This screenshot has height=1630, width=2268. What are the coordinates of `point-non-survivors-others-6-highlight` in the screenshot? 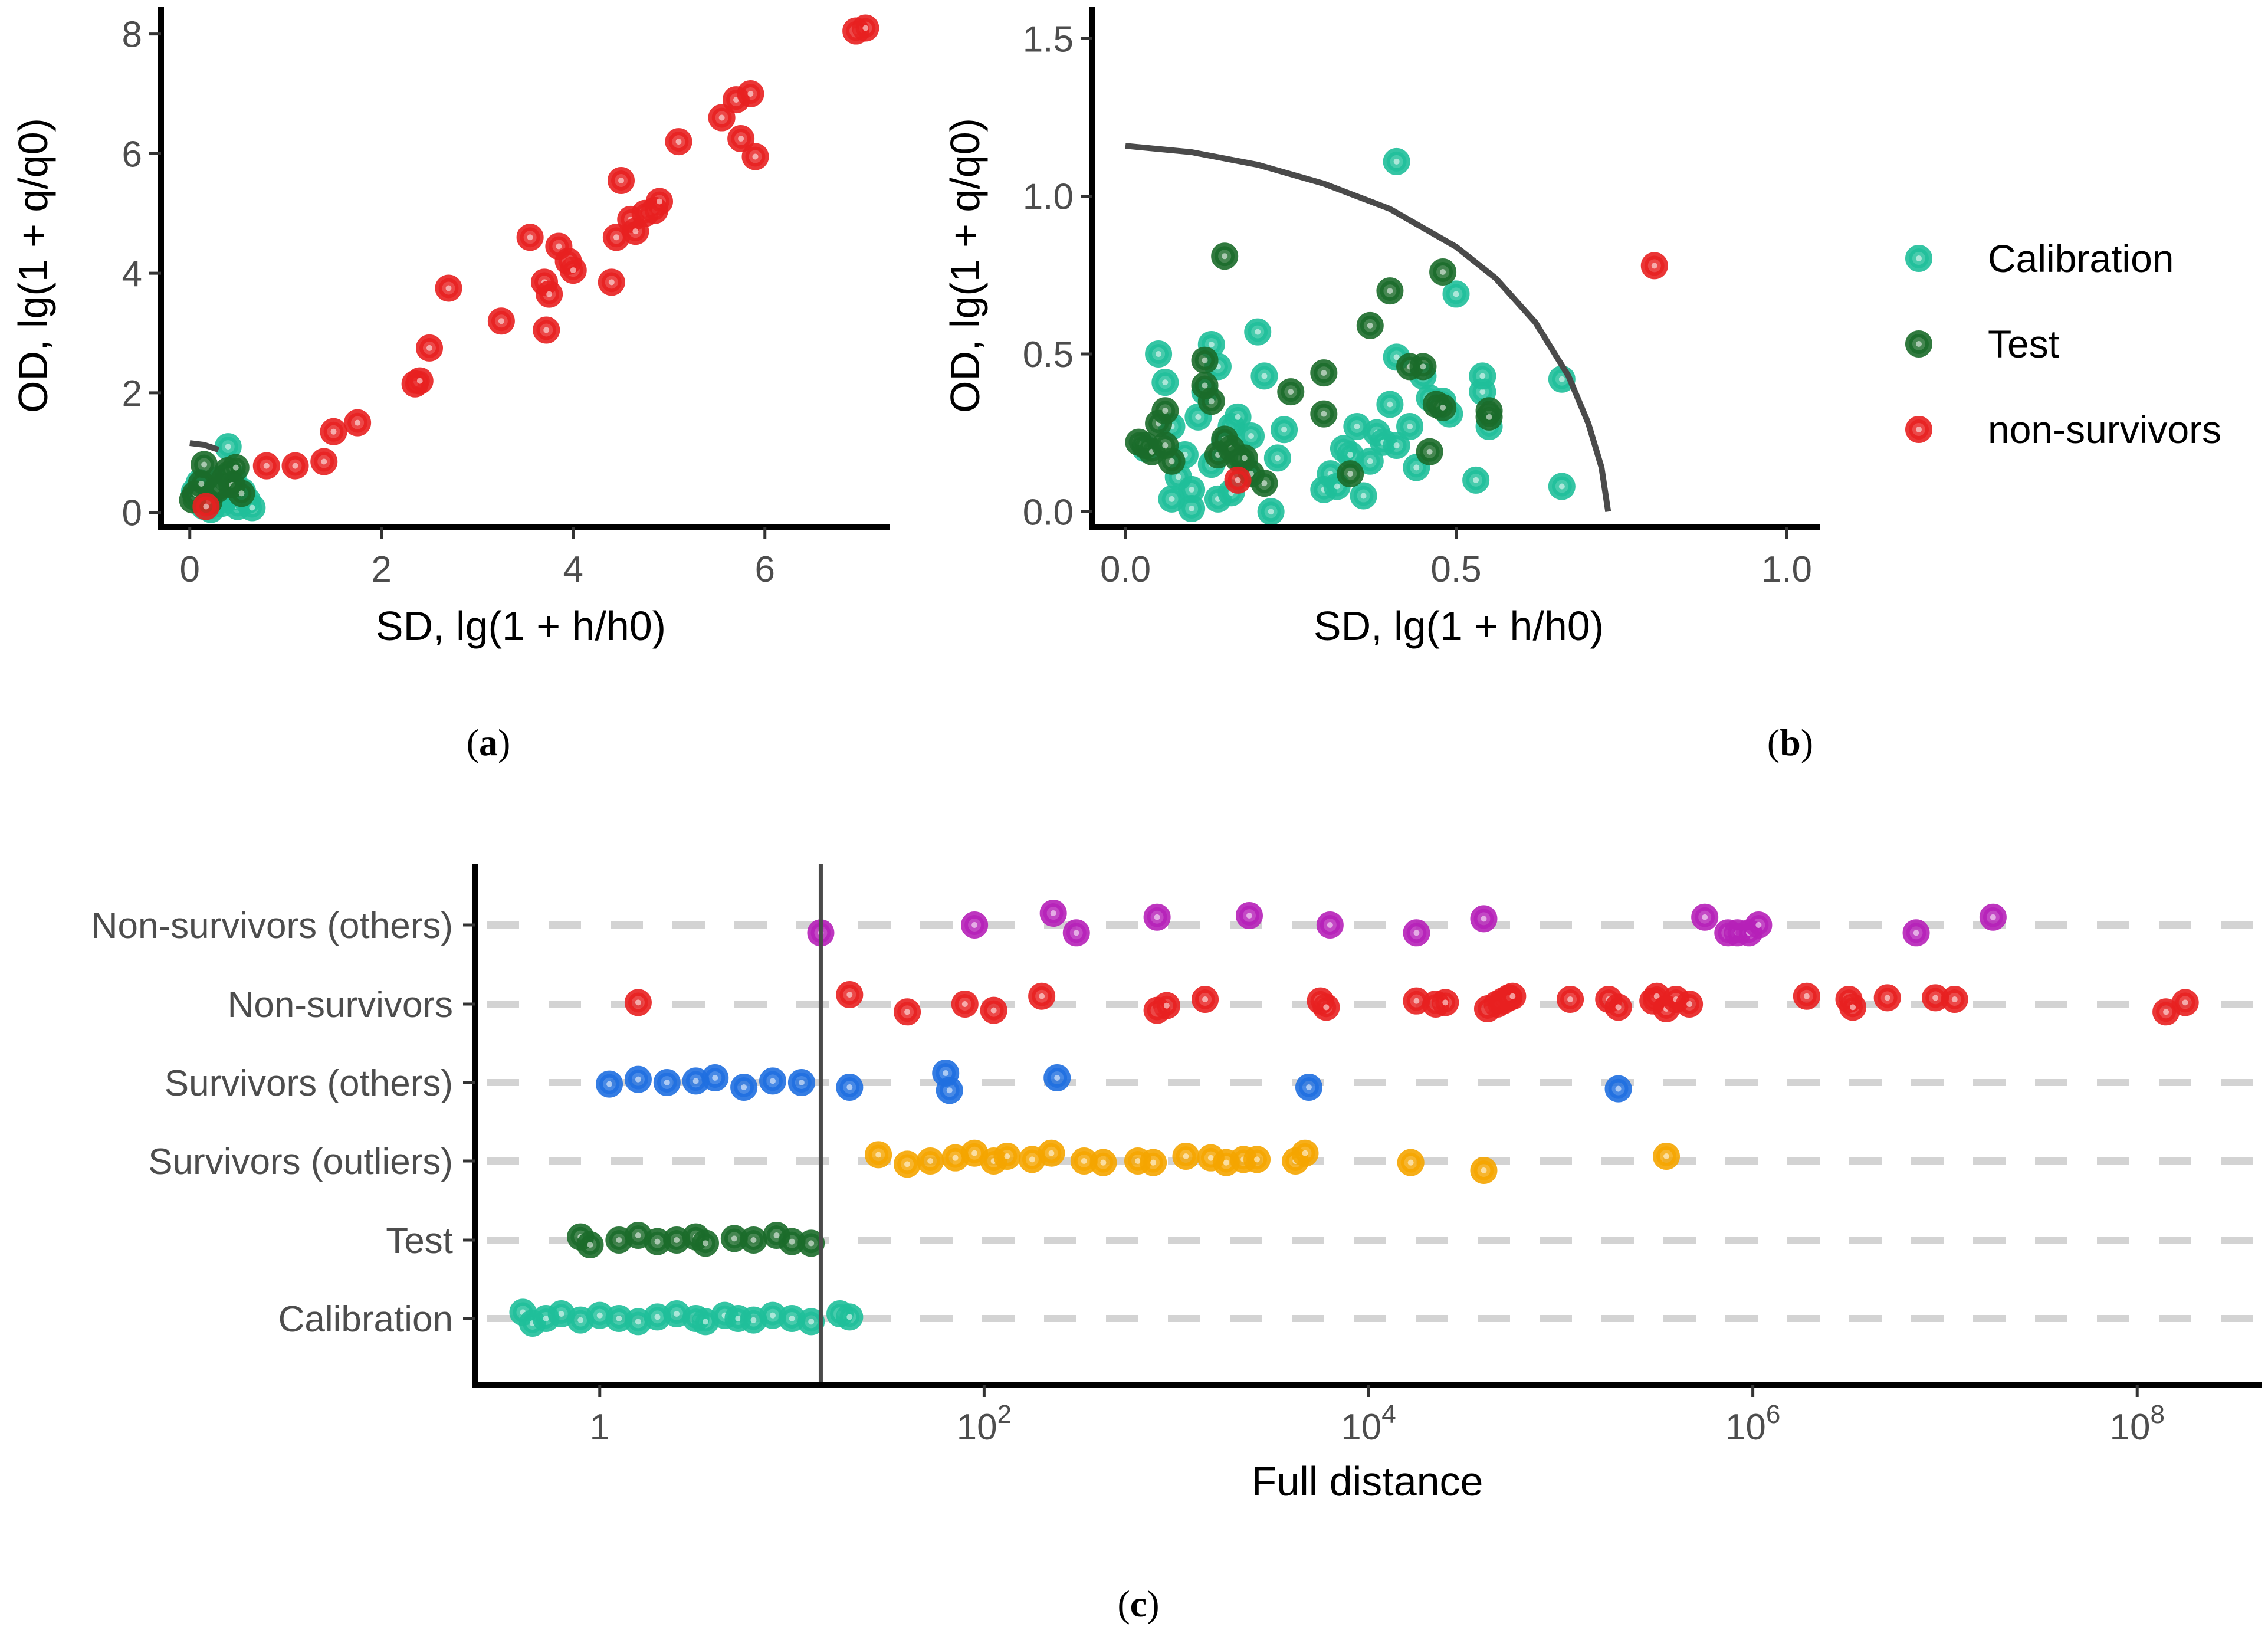 It's located at (1330, 925).